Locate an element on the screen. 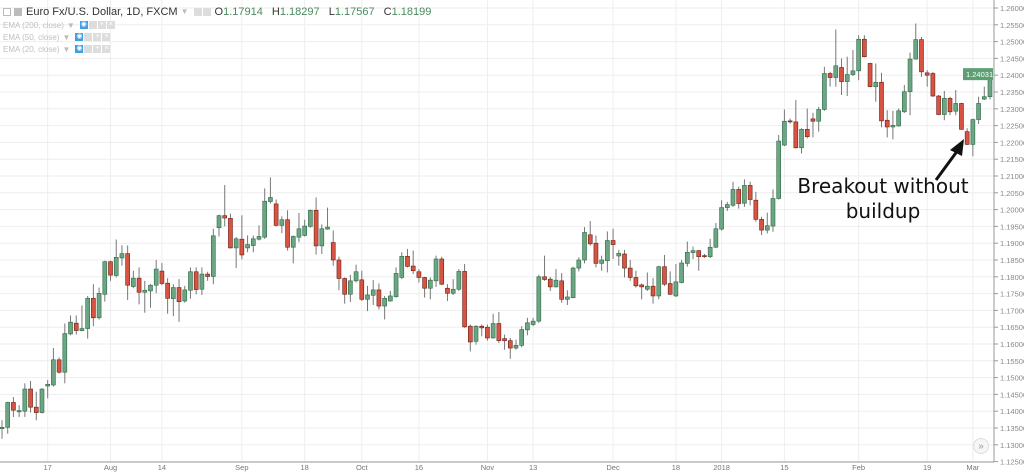 This screenshot has width=1024, height=474. y-tick-label: 1.14000 is located at coordinates (1012, 411).